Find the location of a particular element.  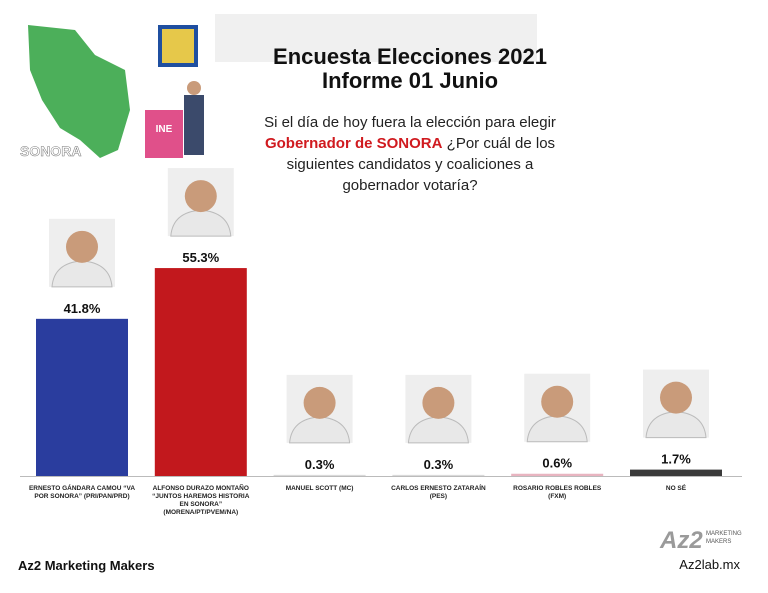

map is located at coordinates (79, 91).